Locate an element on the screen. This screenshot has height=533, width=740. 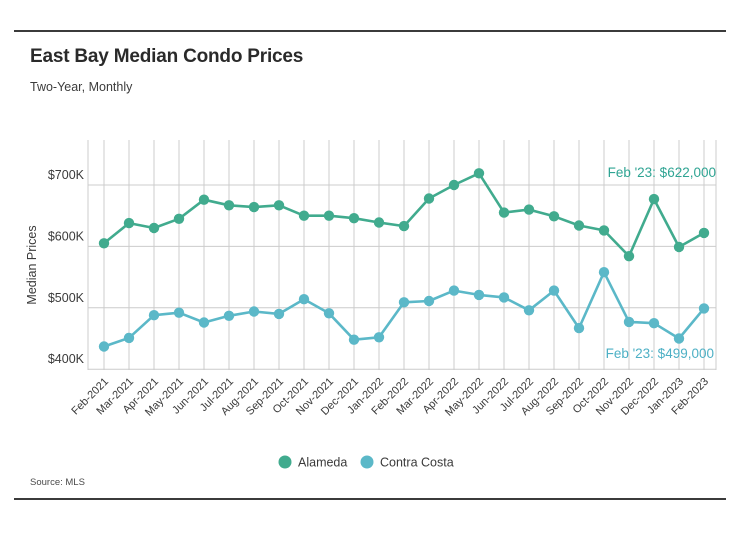
data-point-contra-costa-Jan-2023 is located at coordinates (679, 338).